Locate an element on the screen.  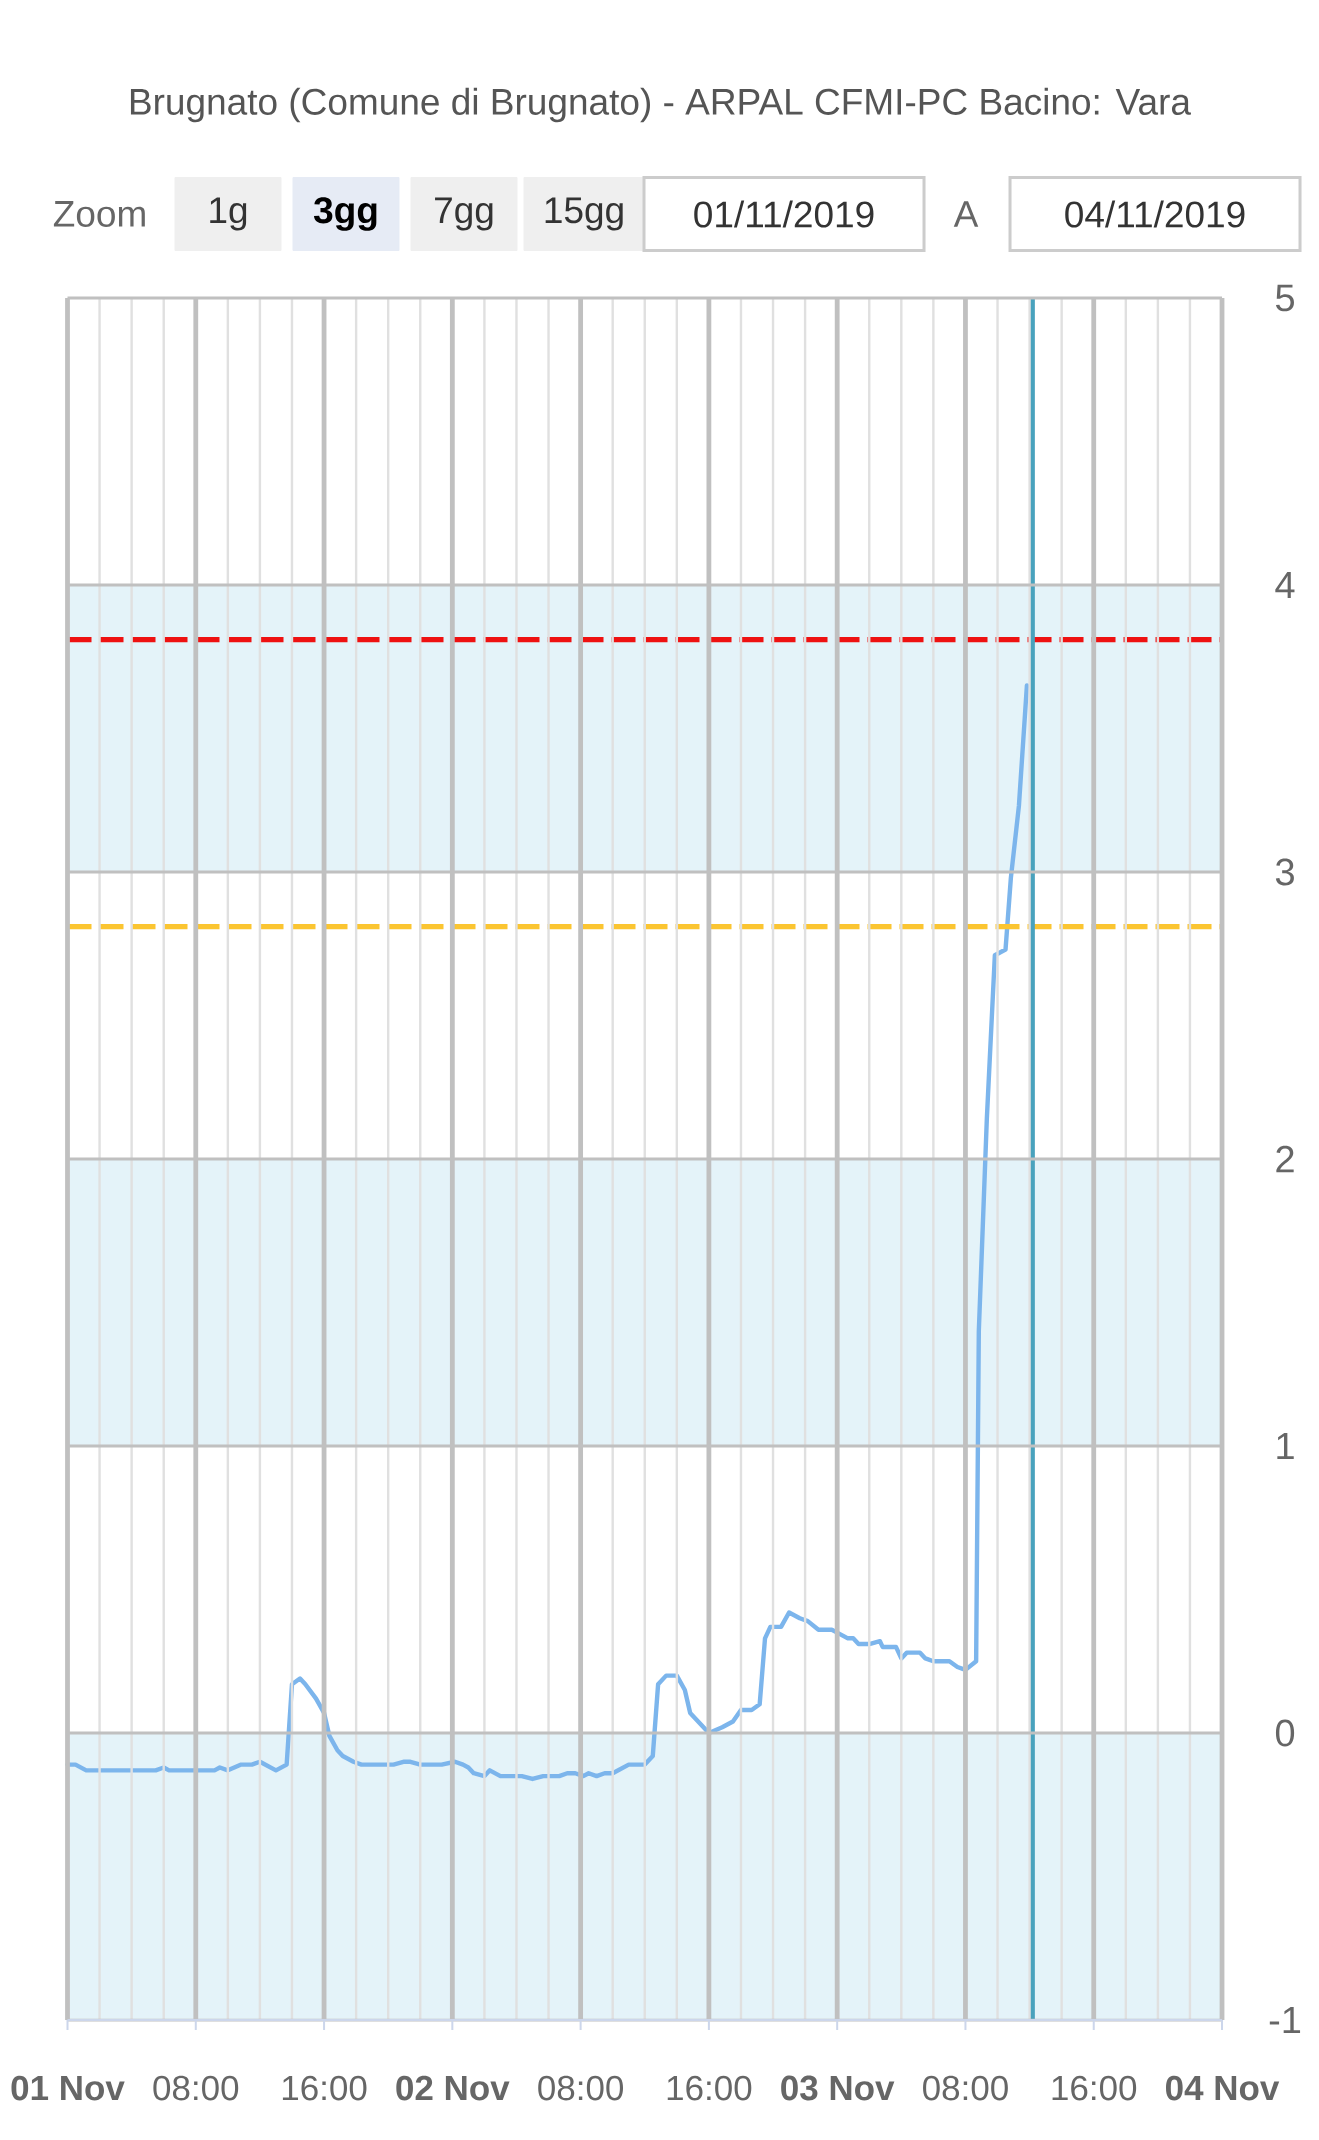
text: A is located at coordinates (966, 214).